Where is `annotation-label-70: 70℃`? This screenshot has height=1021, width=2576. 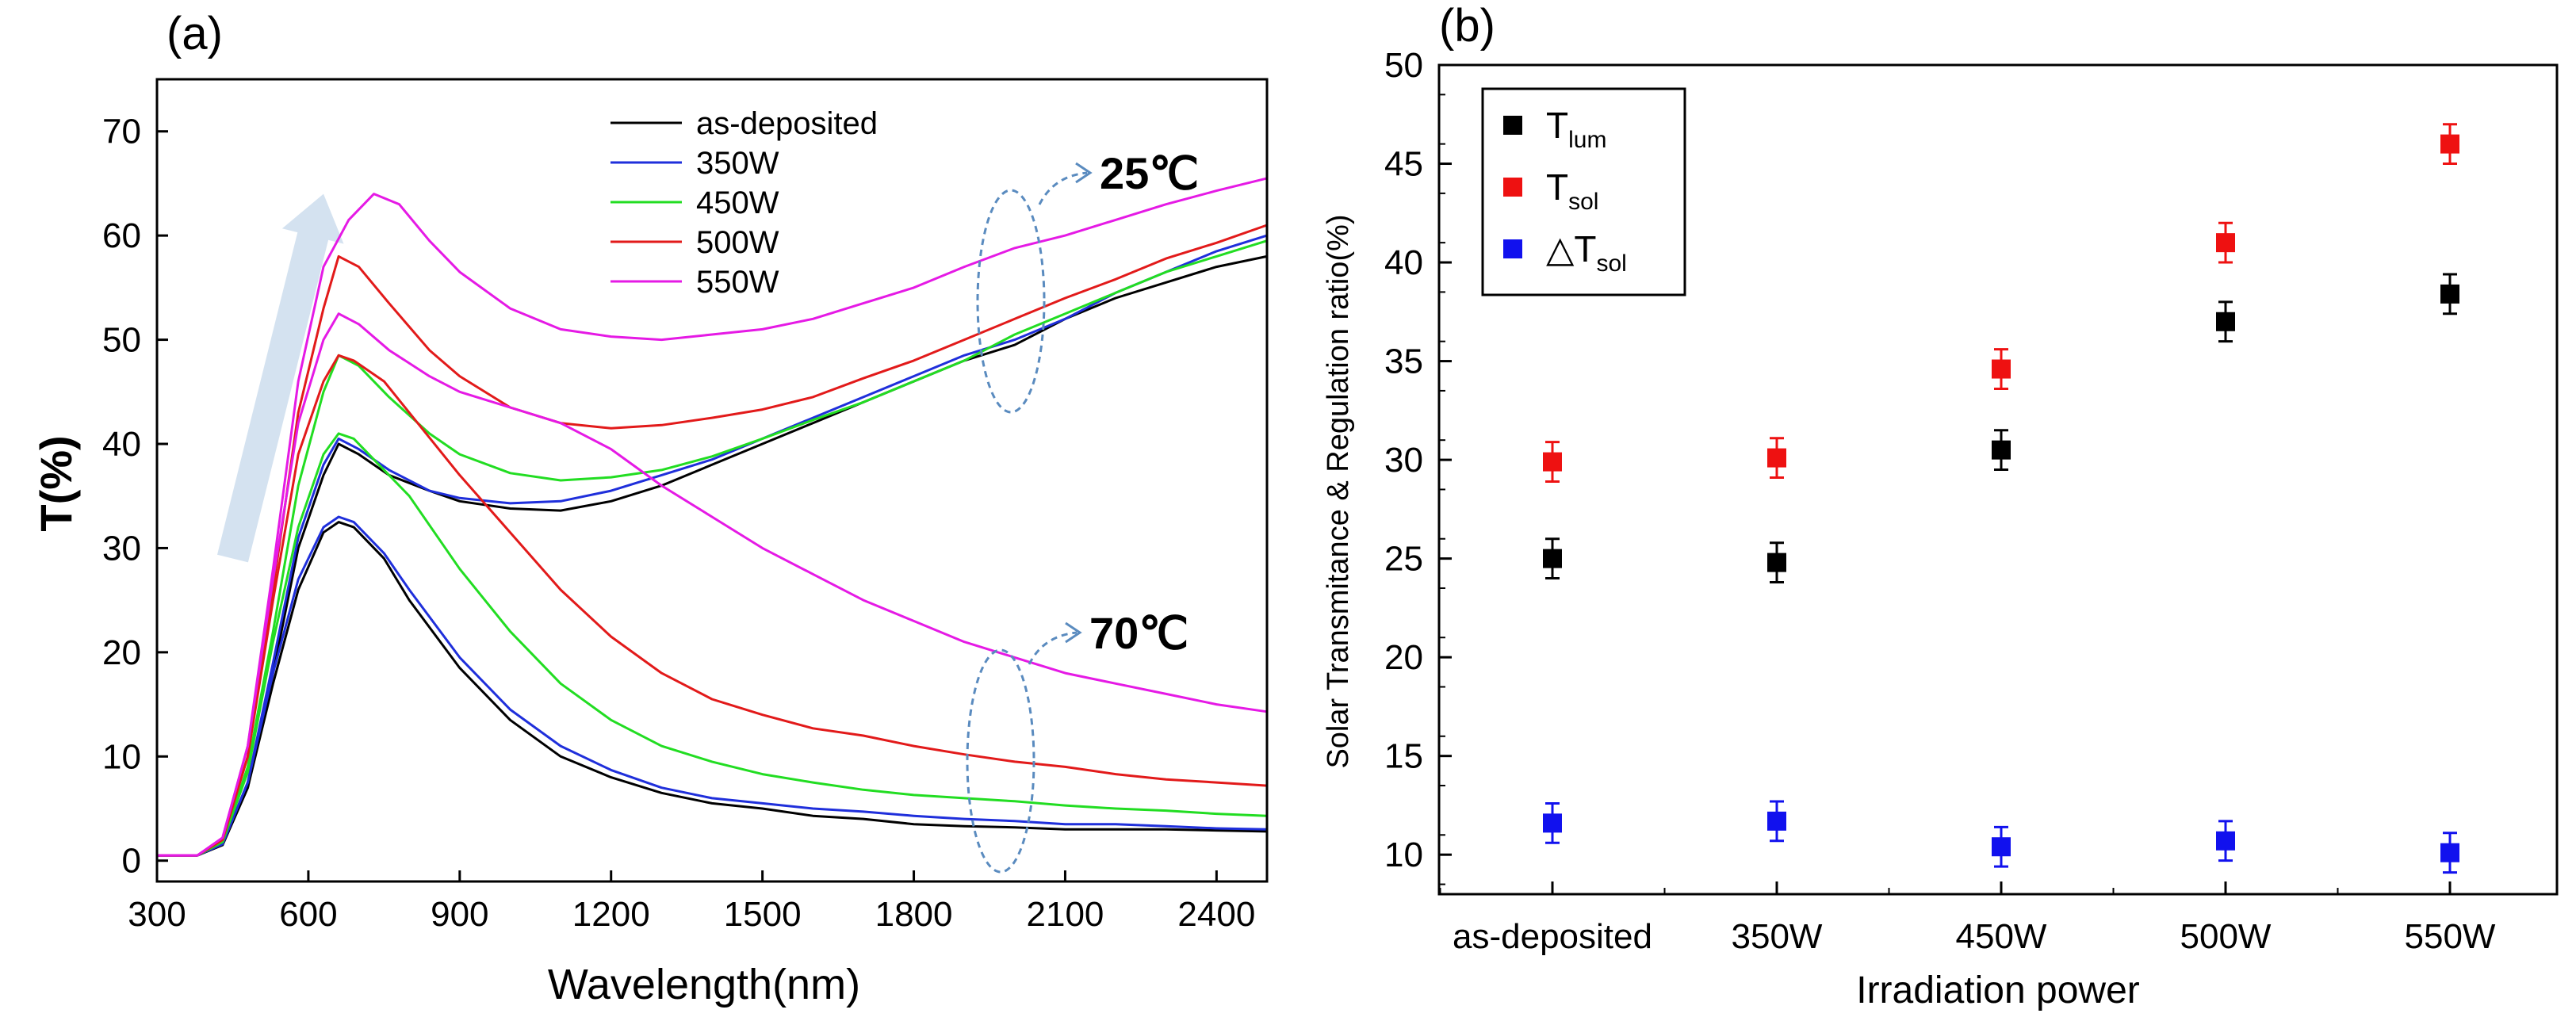
annotation-label-70: 70℃ is located at coordinates (1138, 633).